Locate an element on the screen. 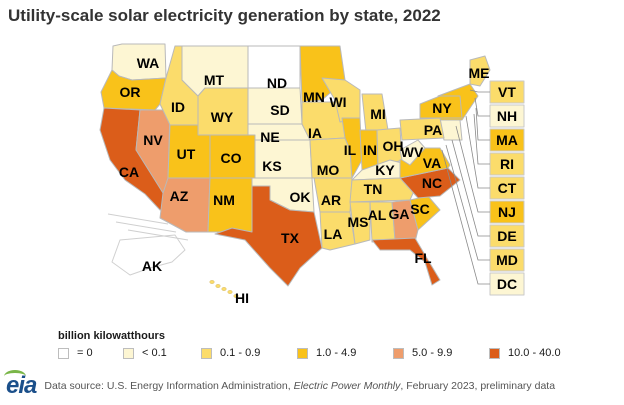 The height and width of the screenshot is (405, 624). legend-item: 0.1 - 0.9 is located at coordinates (249, 353).